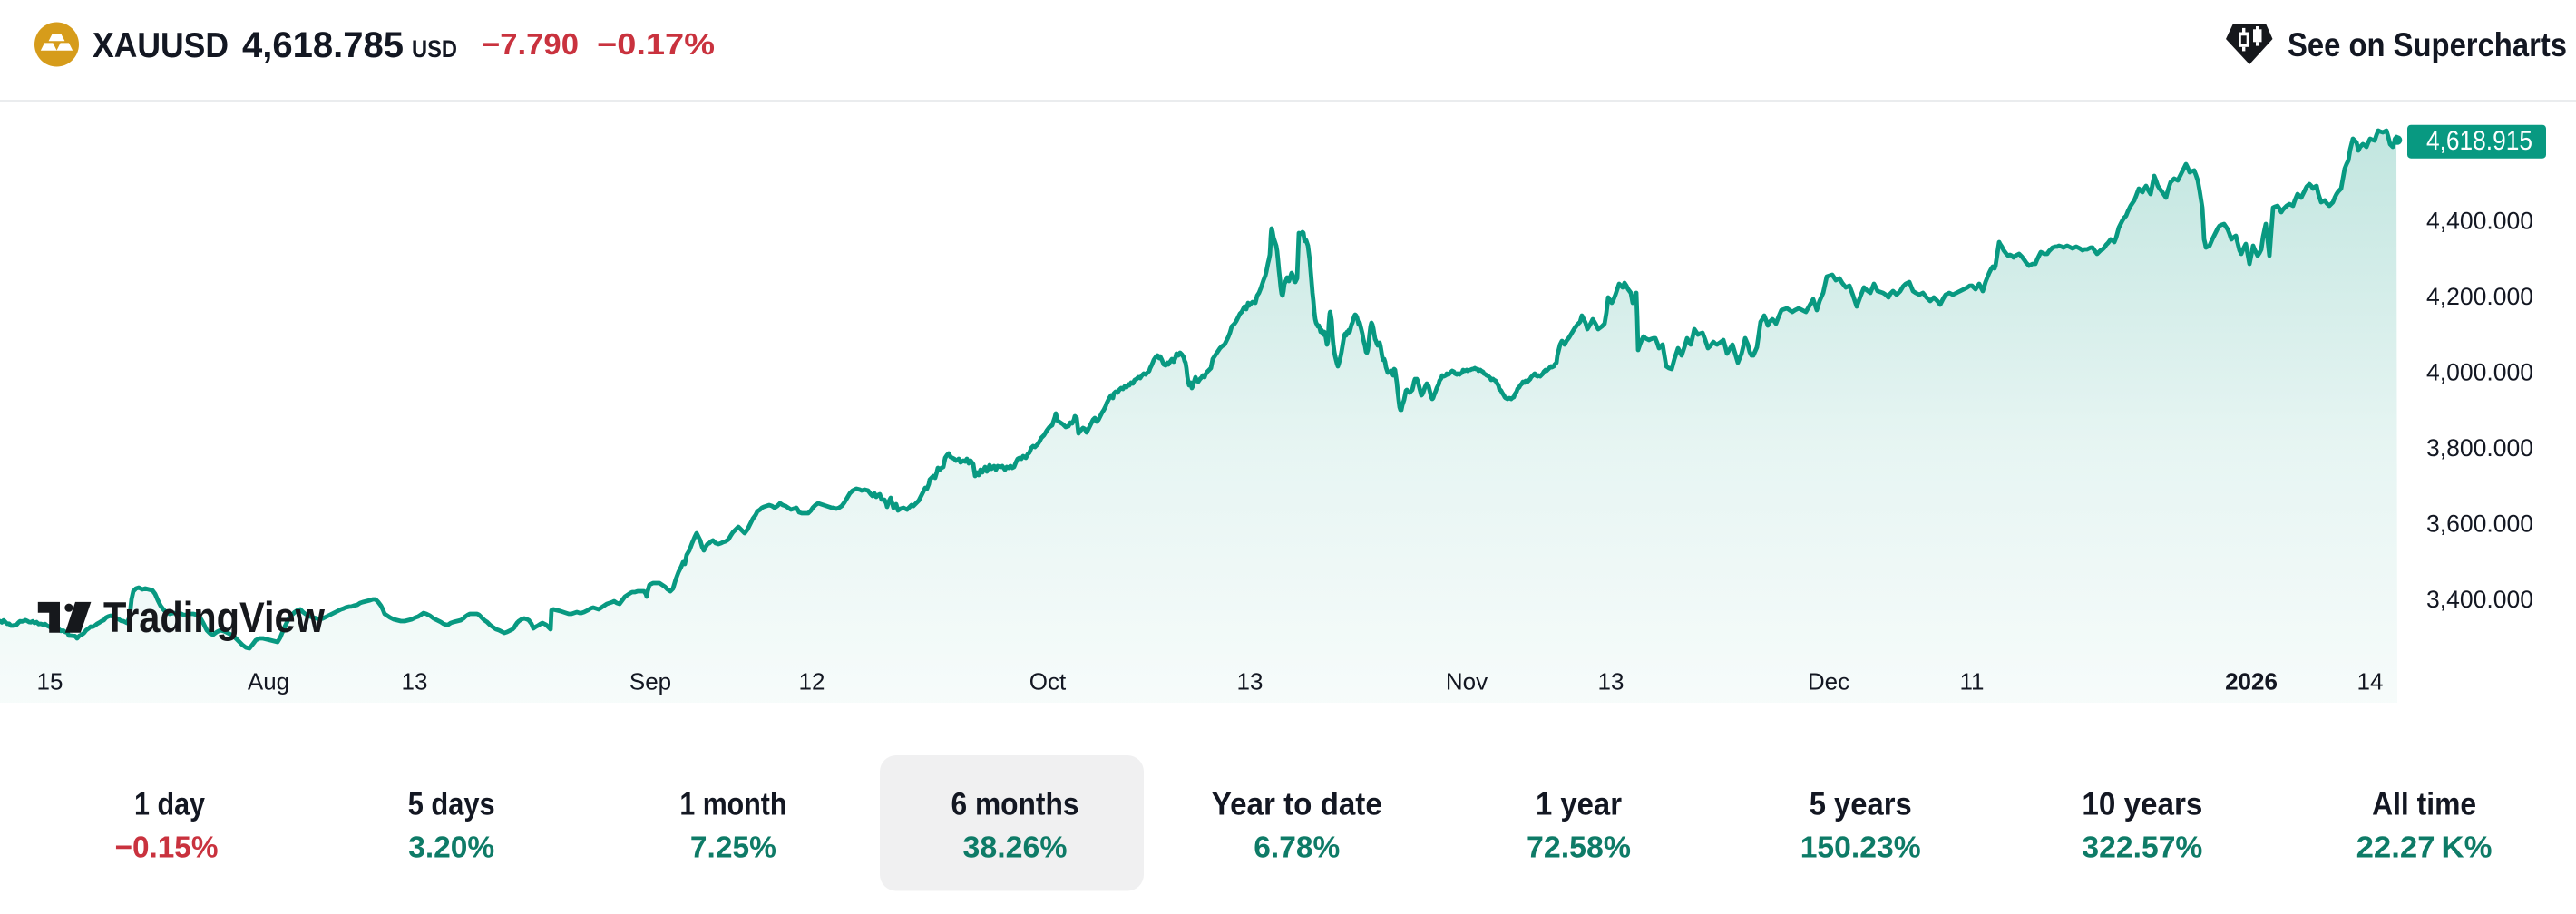 This screenshot has height=914, width=2576. I want to click on svg-text: 12, so click(812, 681).